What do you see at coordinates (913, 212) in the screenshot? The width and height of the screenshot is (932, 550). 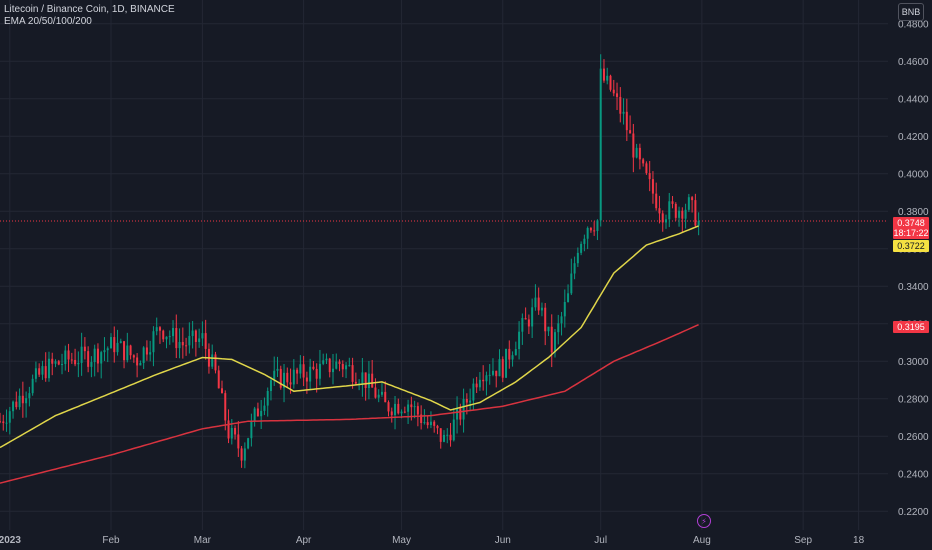 I see `price-tick-label: 0.3800` at bounding box center [913, 212].